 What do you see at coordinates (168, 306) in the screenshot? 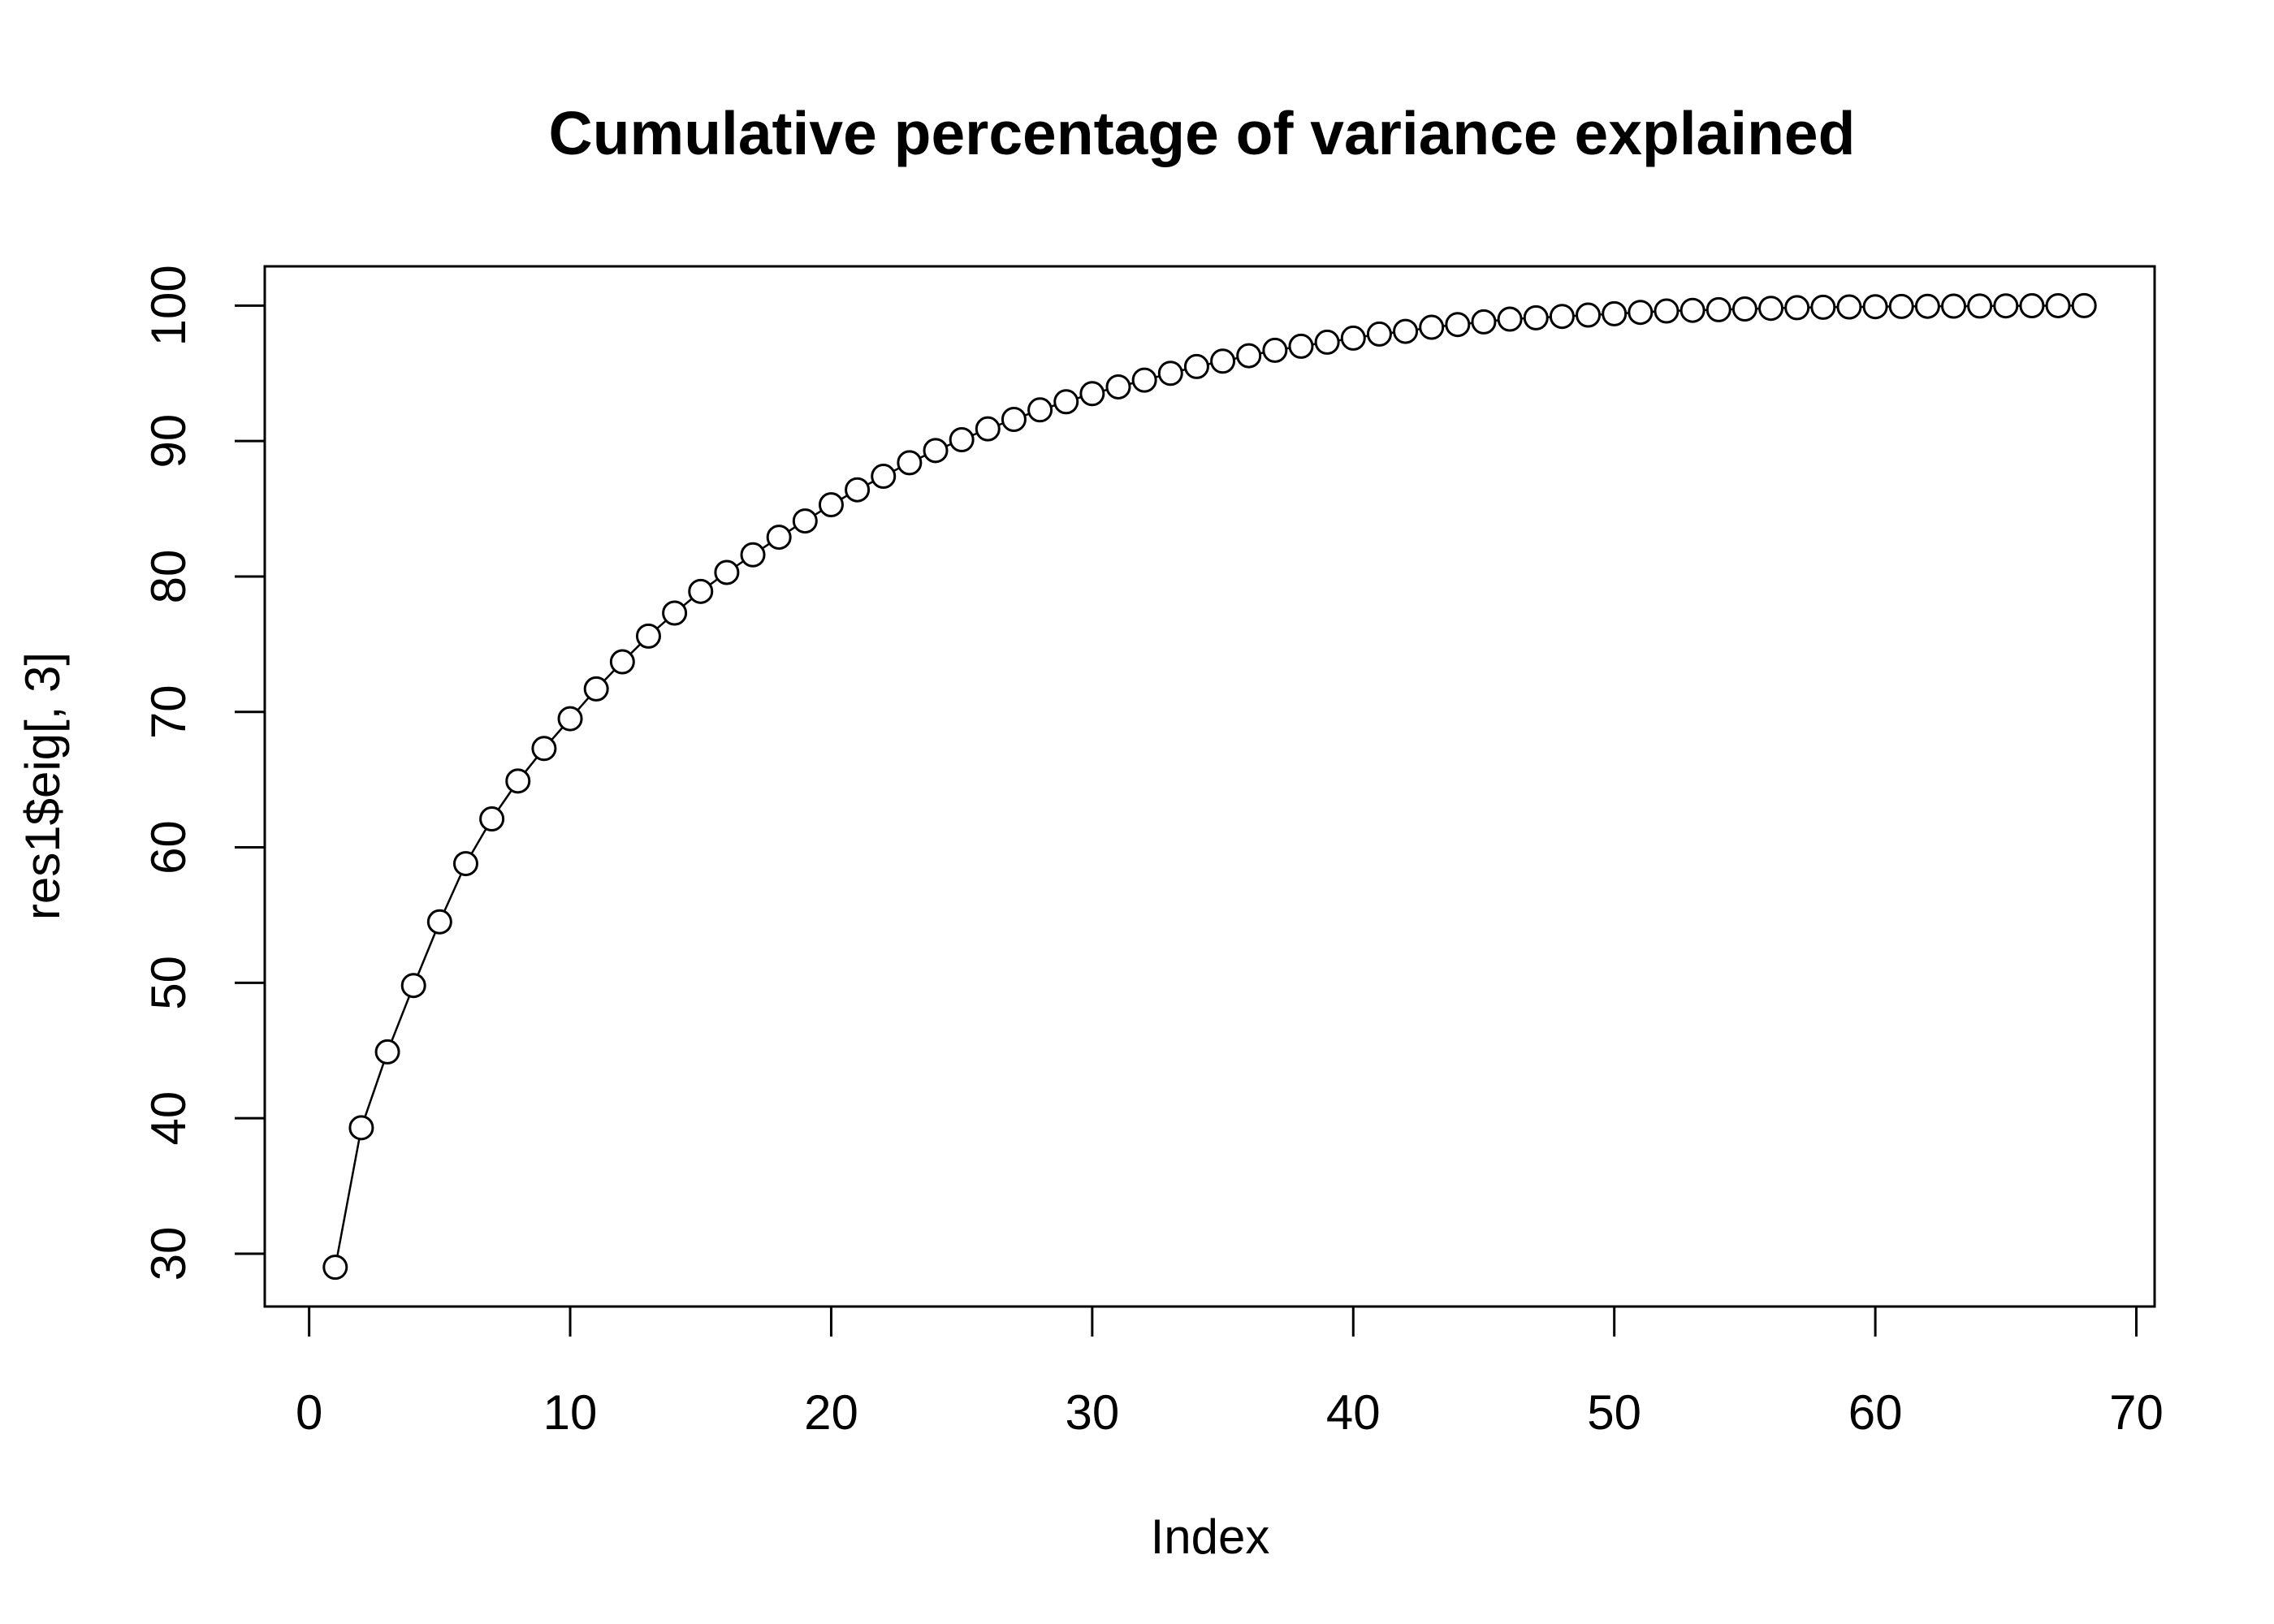
I see `y-tick-label: 100` at bounding box center [168, 306].